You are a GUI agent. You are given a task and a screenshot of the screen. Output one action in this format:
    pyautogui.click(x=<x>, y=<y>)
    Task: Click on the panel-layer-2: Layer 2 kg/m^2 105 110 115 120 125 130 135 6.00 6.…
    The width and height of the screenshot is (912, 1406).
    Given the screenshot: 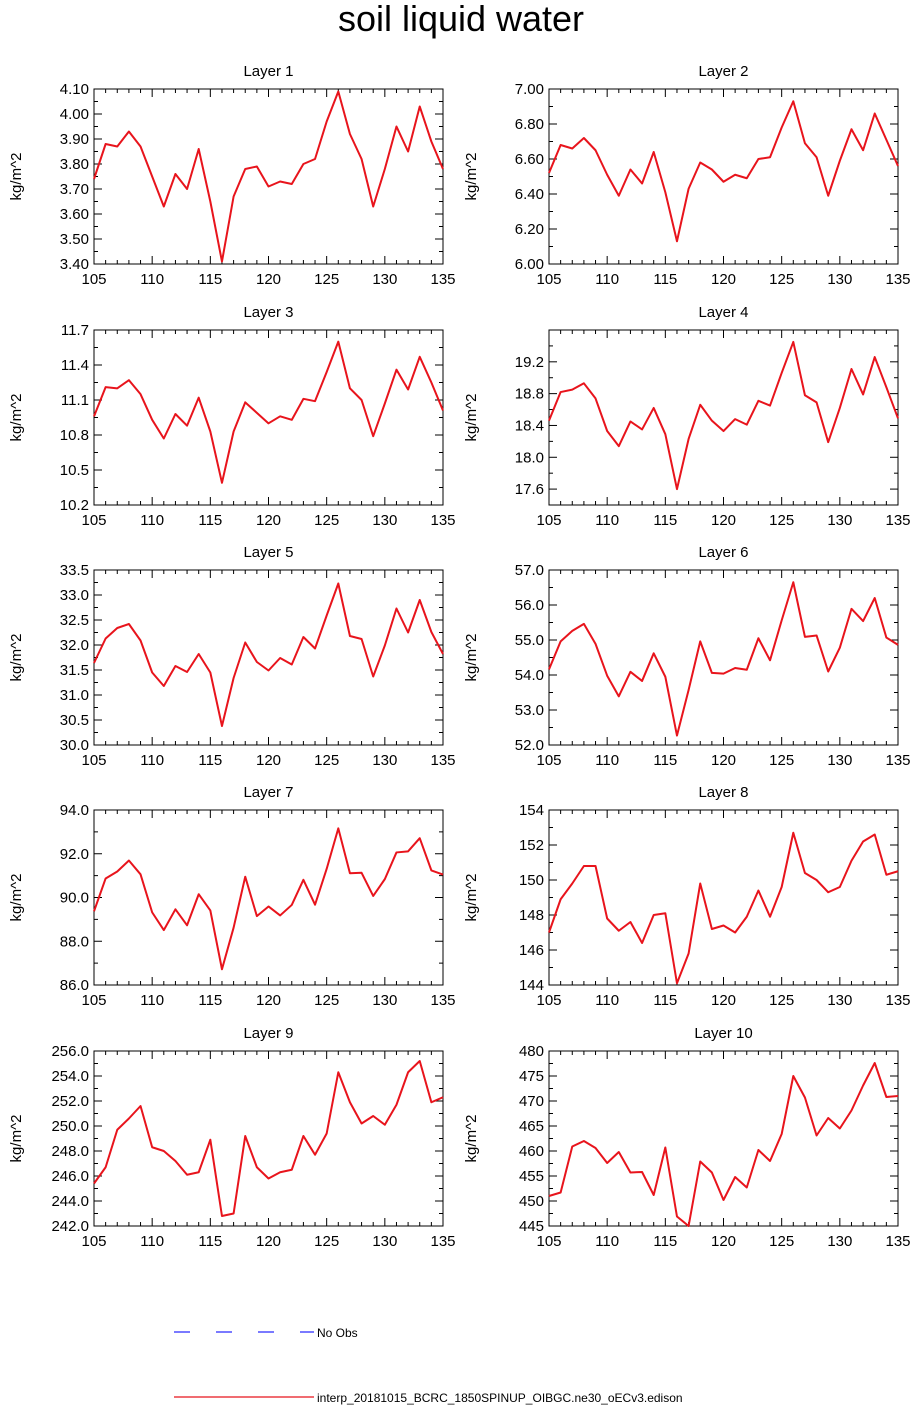 What is the action you would take?
    pyautogui.click(x=687, y=175)
    